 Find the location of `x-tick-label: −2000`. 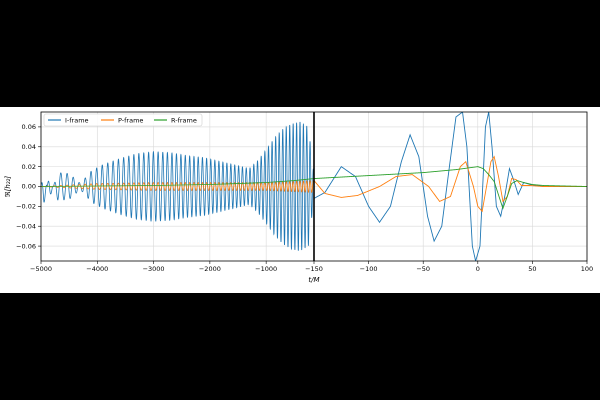

x-tick-label: −2000 is located at coordinates (210, 269).